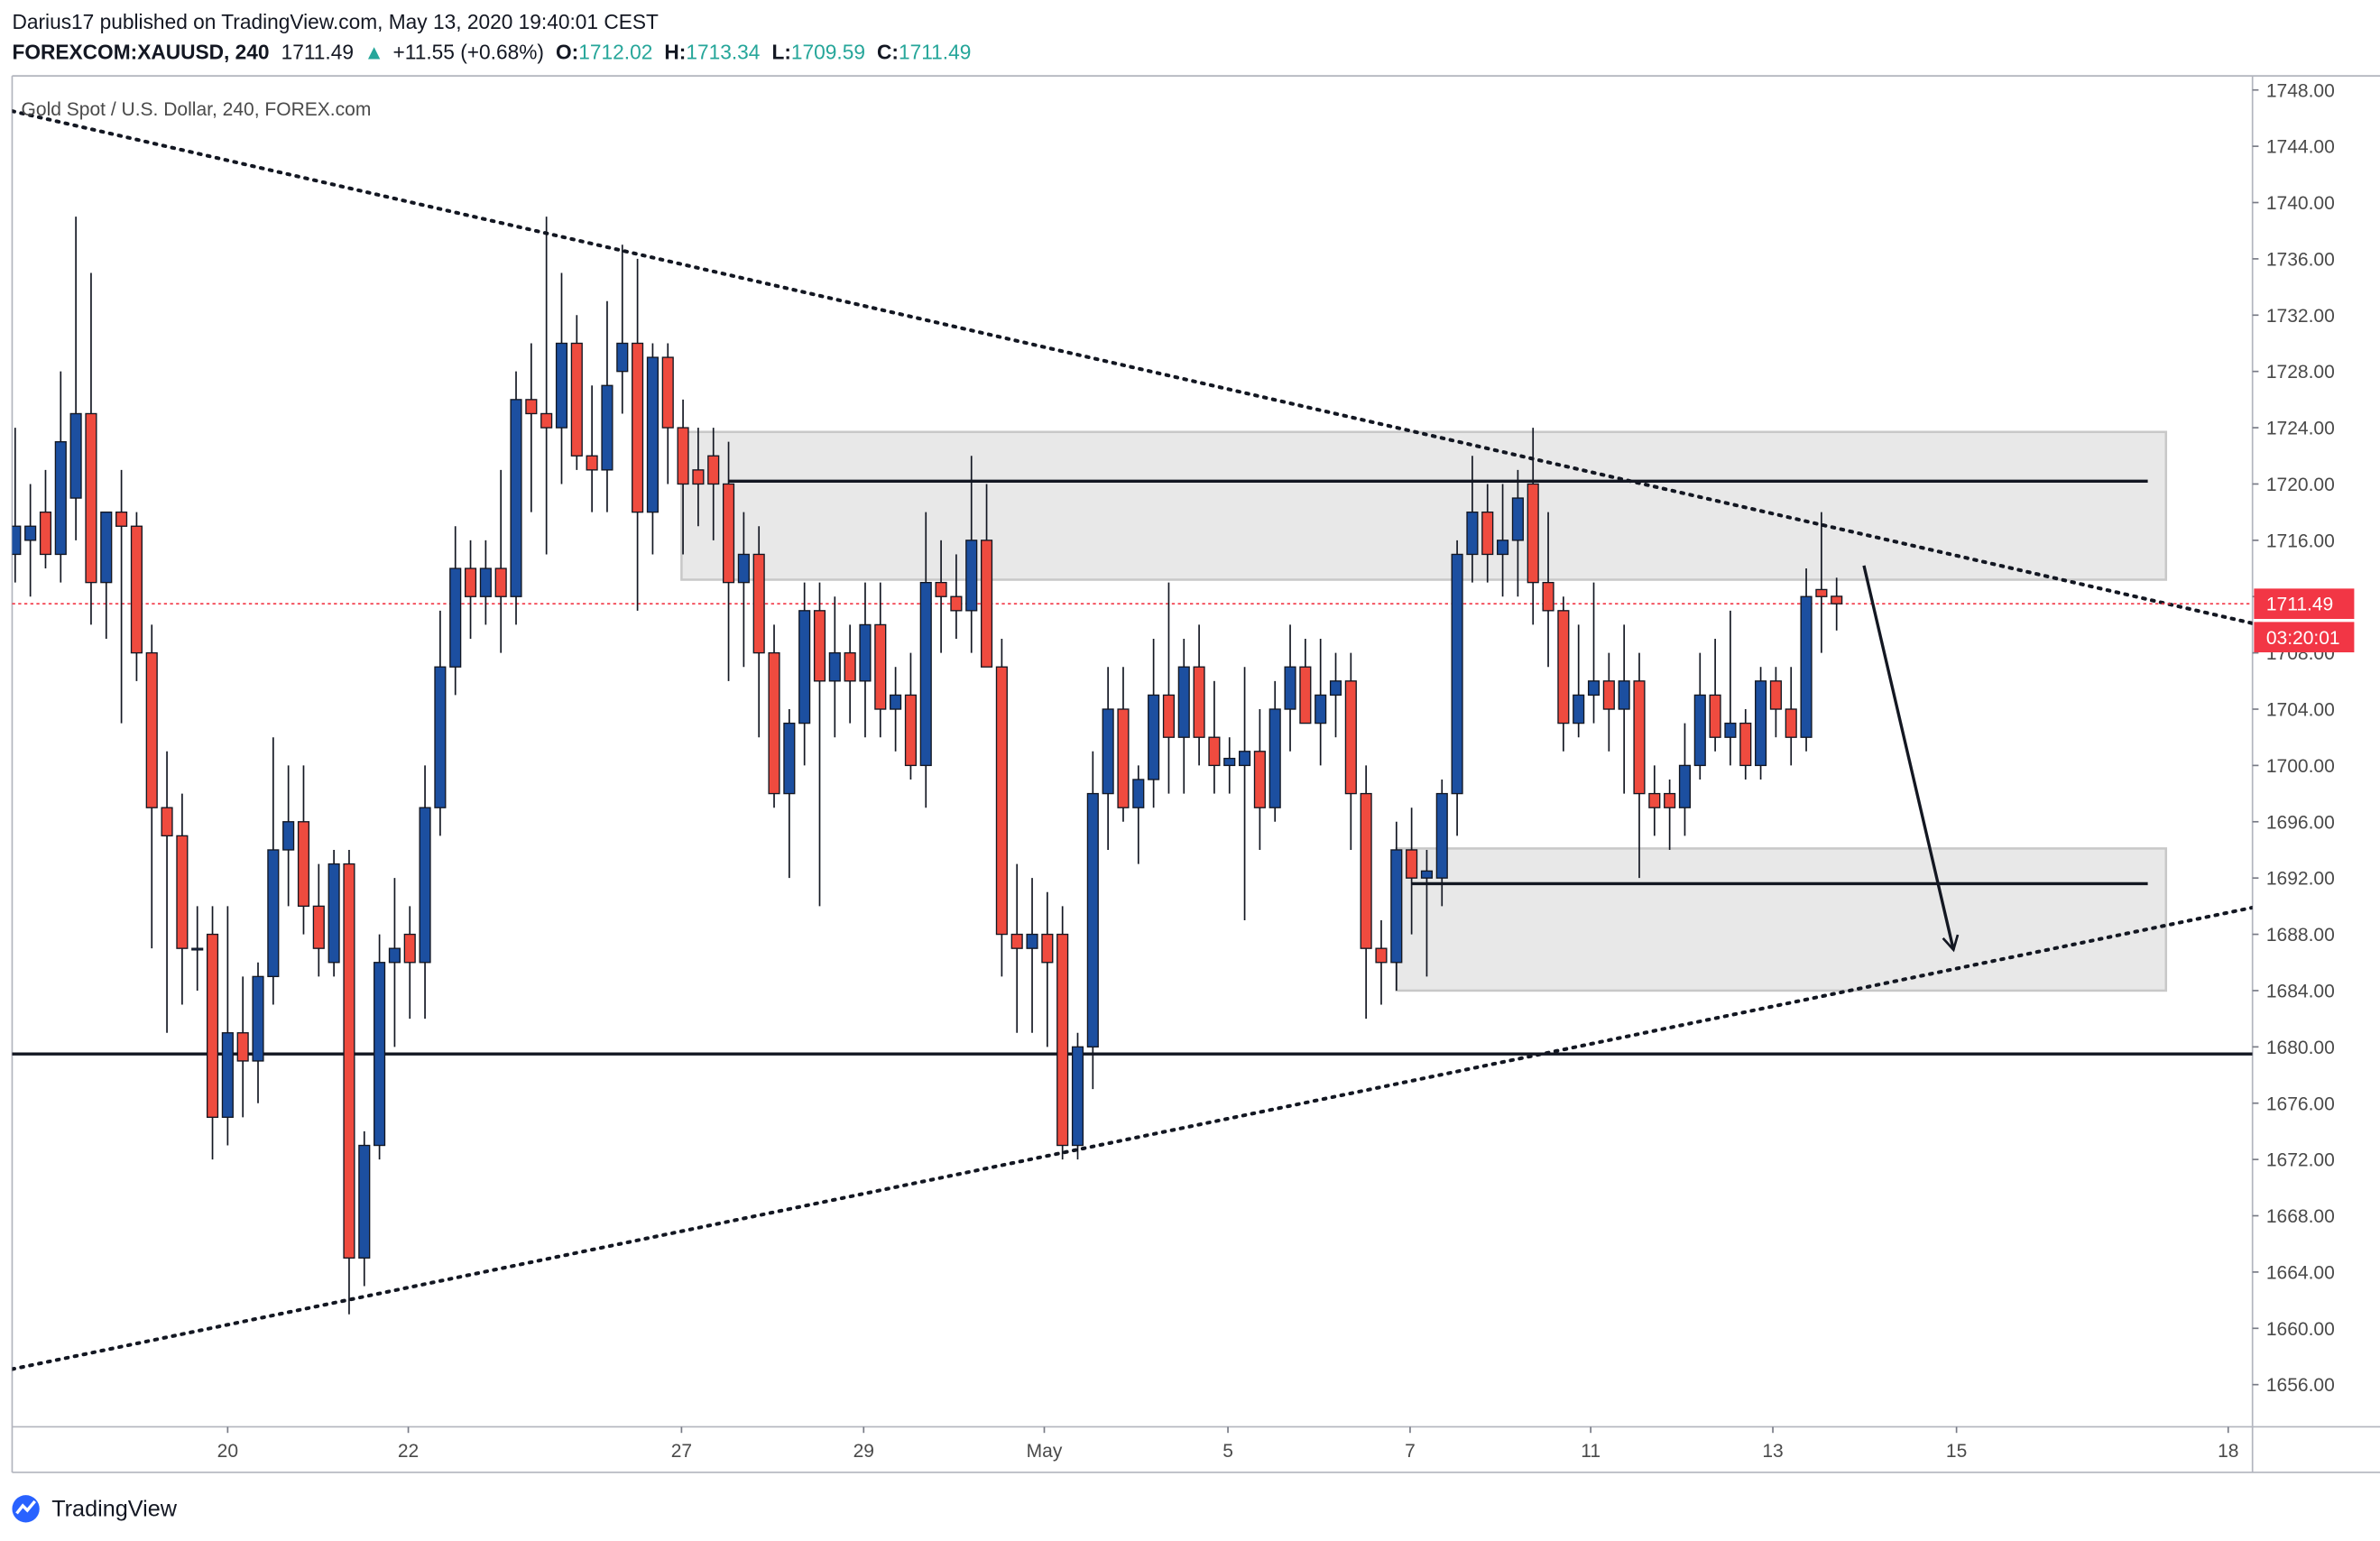 The image size is (2380, 1541). I want to click on y-tick-label: 1720.00, so click(2300, 485).